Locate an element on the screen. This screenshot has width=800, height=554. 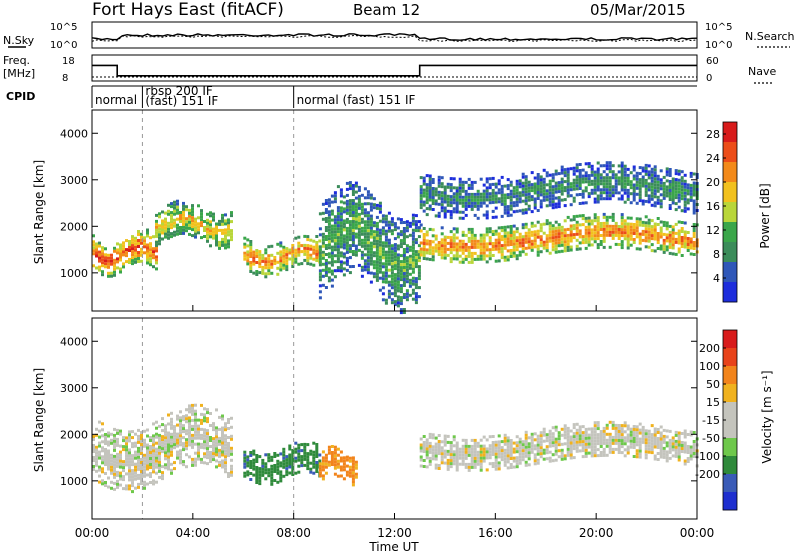
noise-panel-frame is located at coordinates (394, 35).